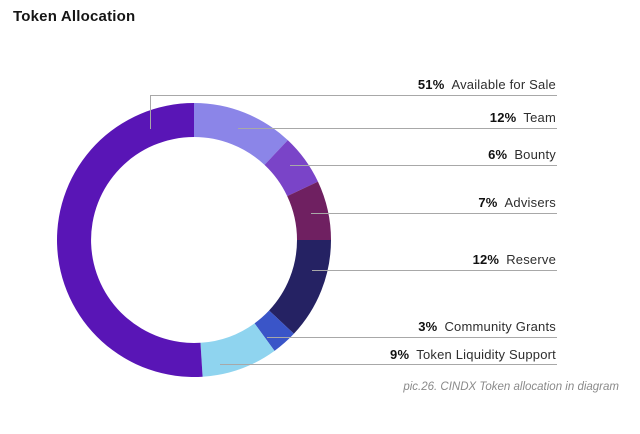 Image resolution: width=640 pixels, height=434 pixels. I want to click on leader-line-available-for-sale, so click(353, 112).